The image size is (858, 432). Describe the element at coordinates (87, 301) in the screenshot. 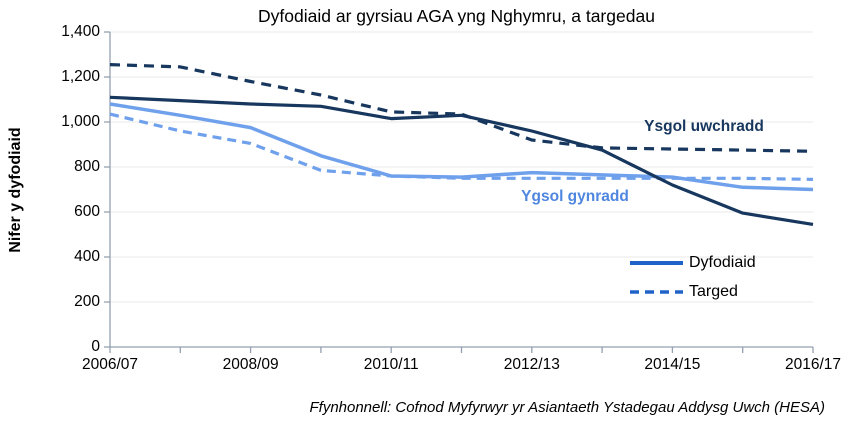

I see `y-axis-tick-label: 200` at that location.